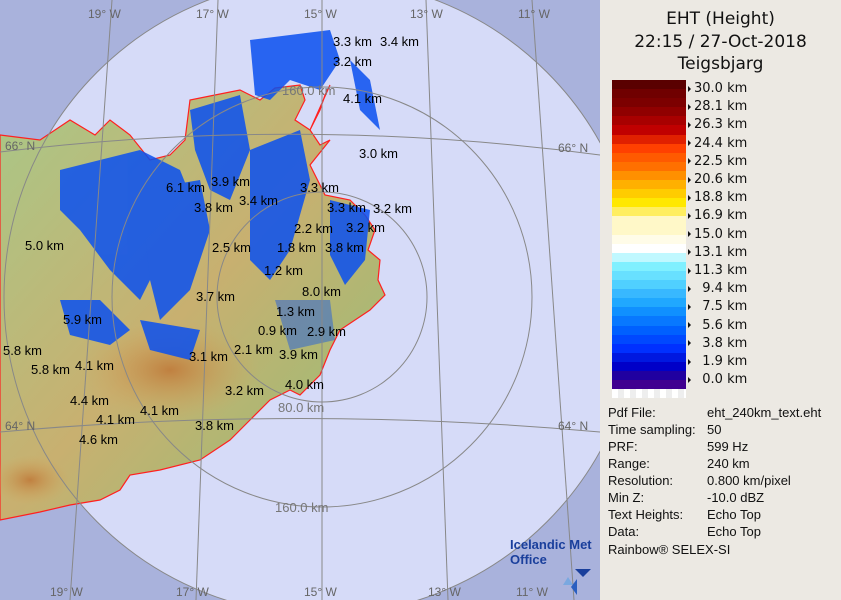 The height and width of the screenshot is (600, 841). Describe the element at coordinates (652, 429) in the screenshot. I see `info-key: Time sampling:` at that location.